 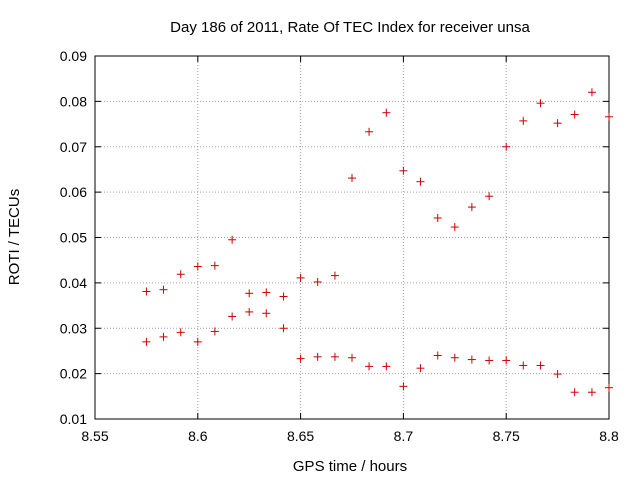 I want to click on y-tick-label: 0.03, so click(x=73, y=328).